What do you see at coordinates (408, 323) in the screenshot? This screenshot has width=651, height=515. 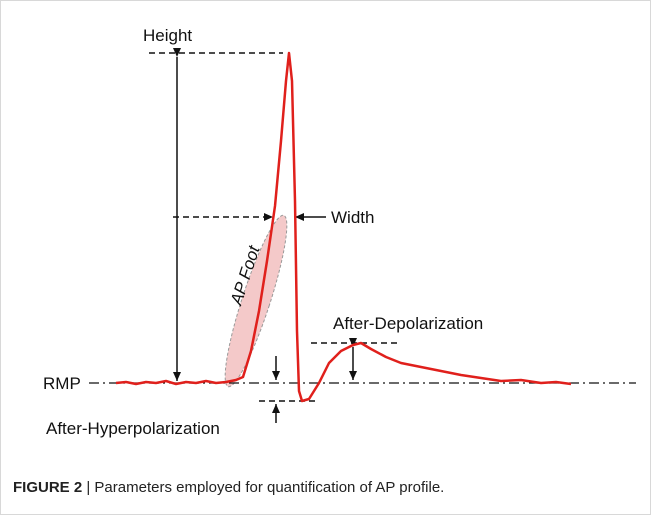 I see `adp-label: After-Depolarization` at bounding box center [408, 323].